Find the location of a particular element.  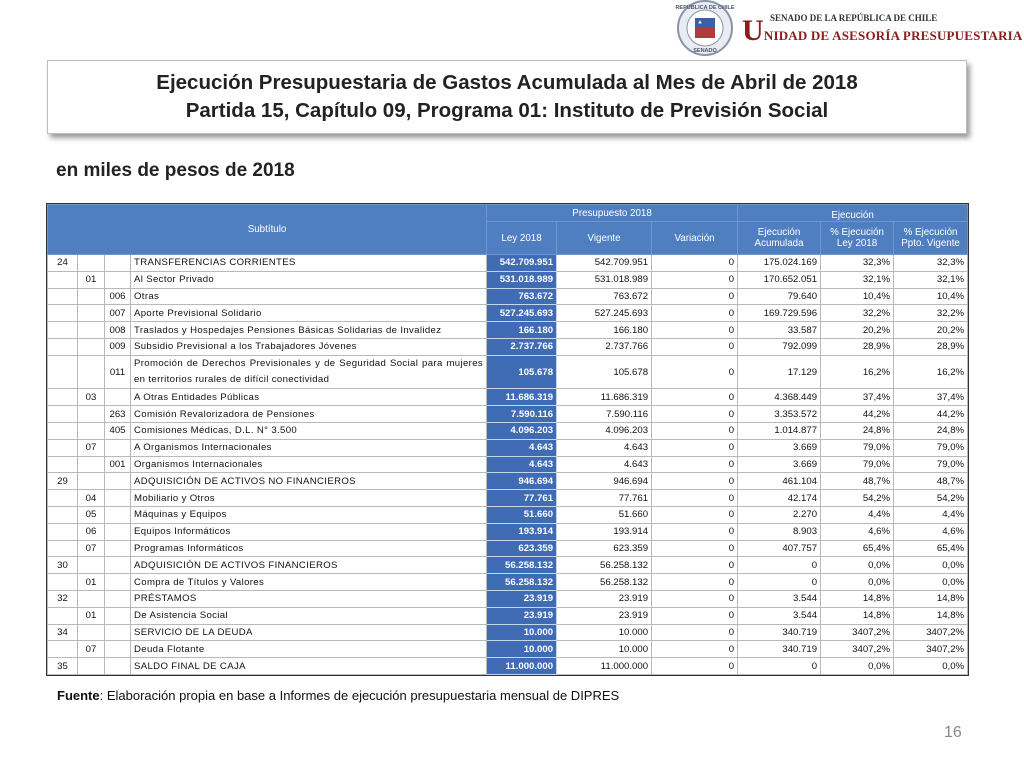

header-cell: % Ejecución Ley 2018 is located at coordinates (857, 238).